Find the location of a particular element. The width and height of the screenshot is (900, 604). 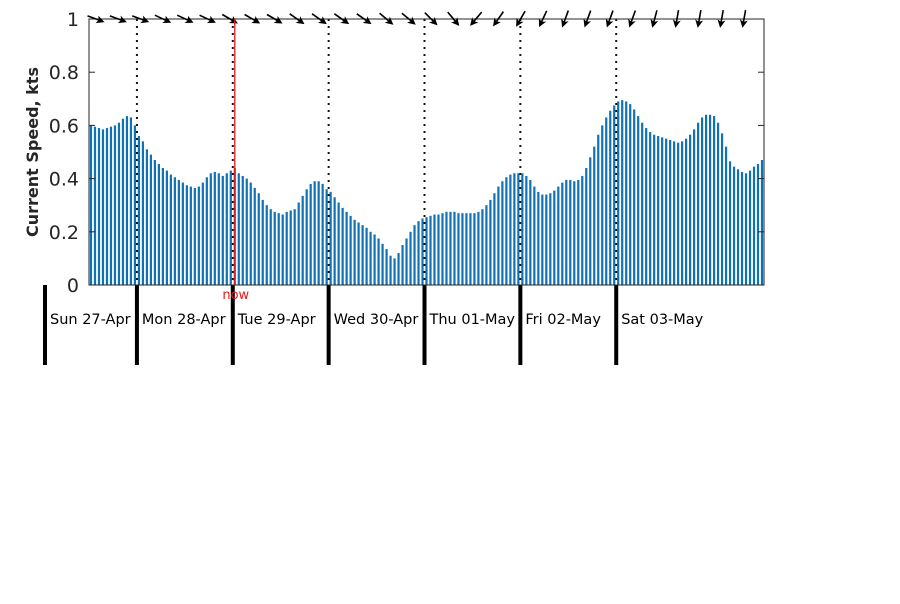

day-label: Sat 03-May is located at coordinates (662, 320).